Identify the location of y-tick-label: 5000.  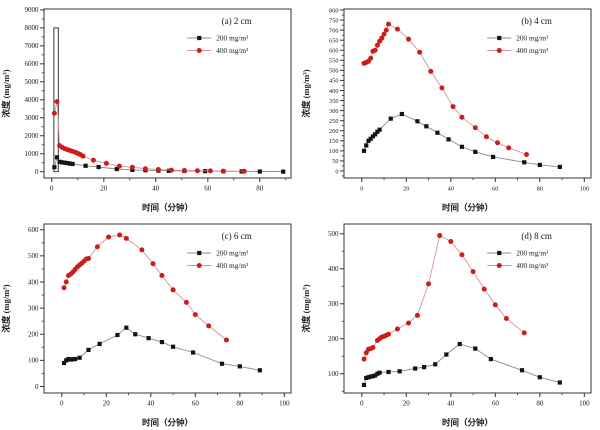
(32, 82).